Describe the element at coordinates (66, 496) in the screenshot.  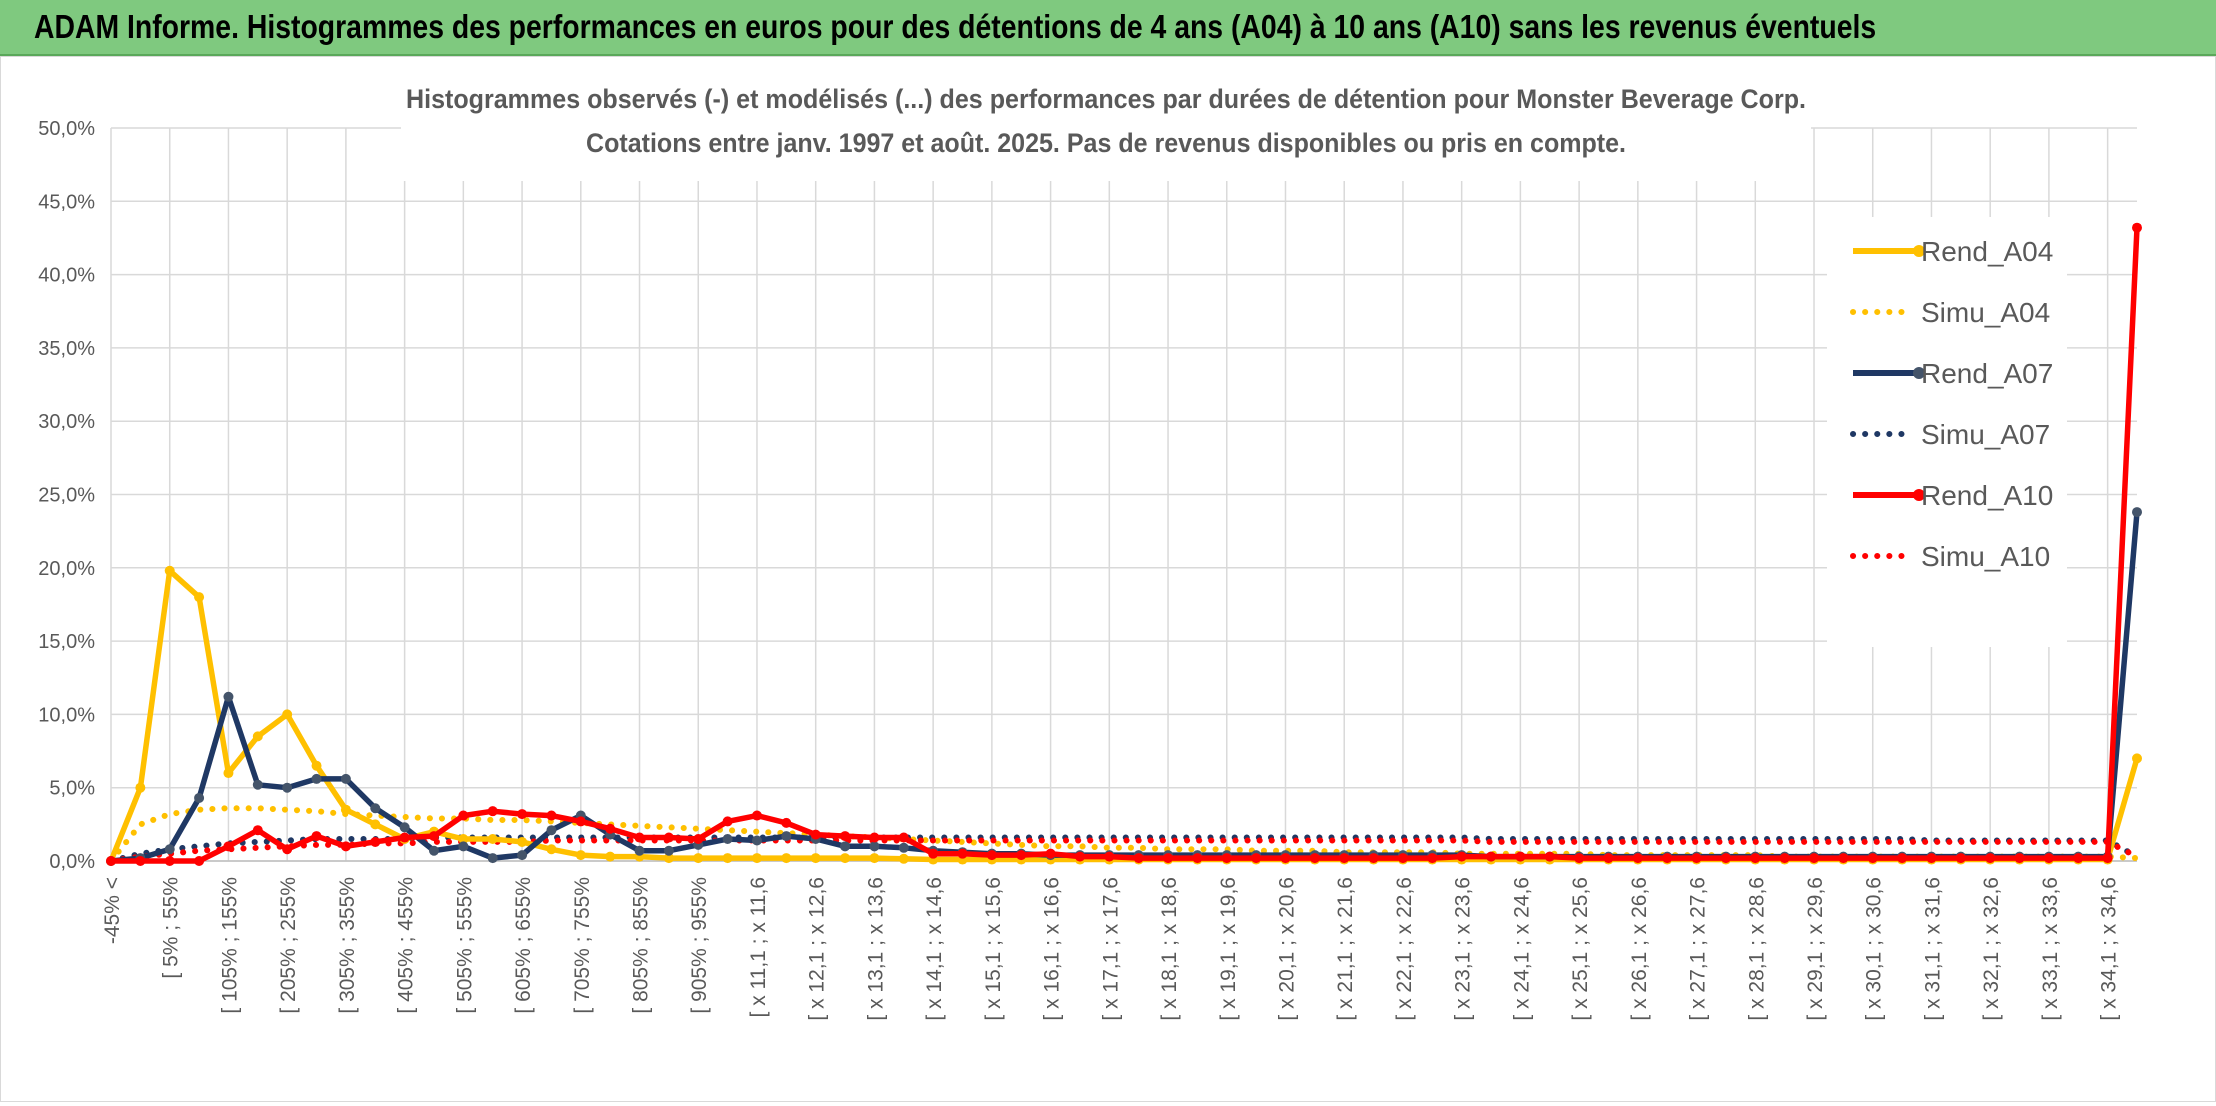
I see `y-tick-label: 25,0%` at that location.